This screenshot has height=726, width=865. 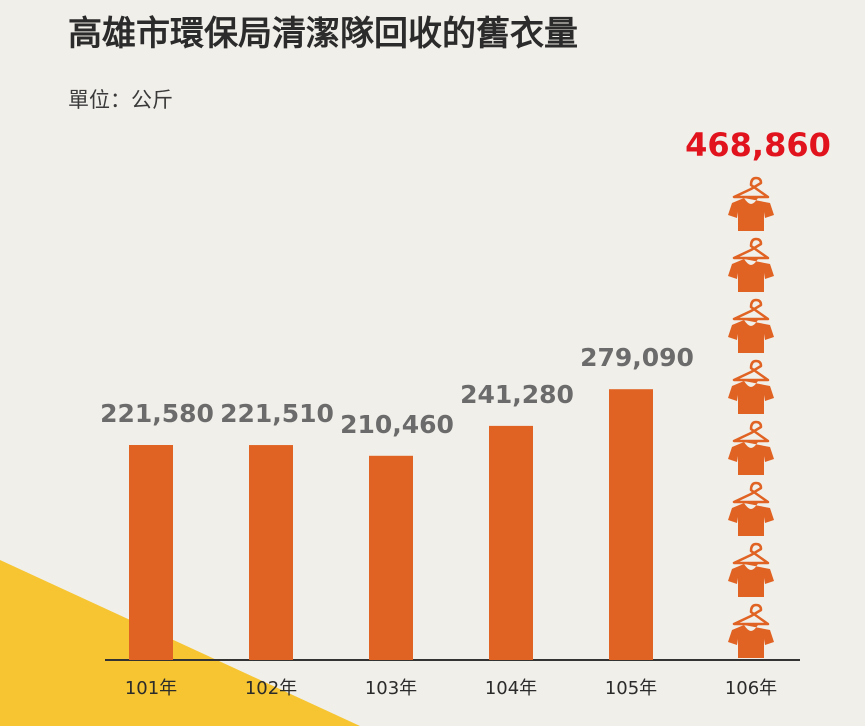 What do you see at coordinates (517, 394) in the screenshot?
I see `data-label: 241,280` at bounding box center [517, 394].